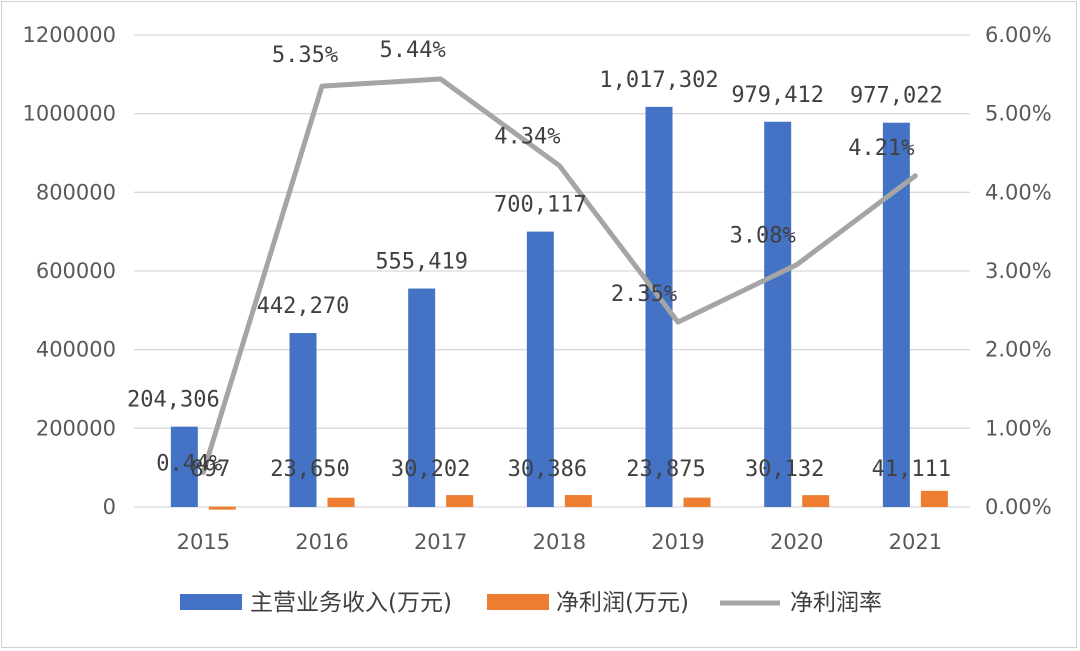 The image size is (1080, 651). I want to click on legend-swatch-revenue, so click(211, 602).